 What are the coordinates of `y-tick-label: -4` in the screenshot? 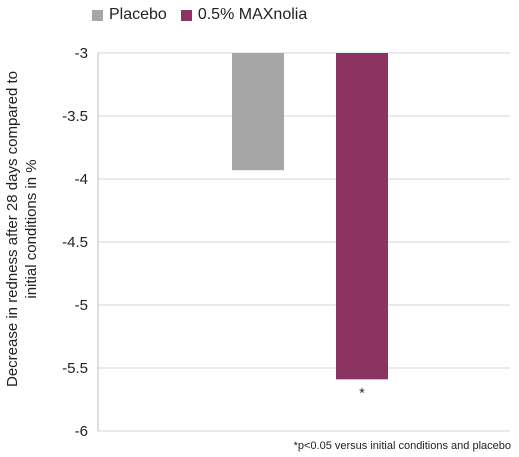 It's located at (81, 179).